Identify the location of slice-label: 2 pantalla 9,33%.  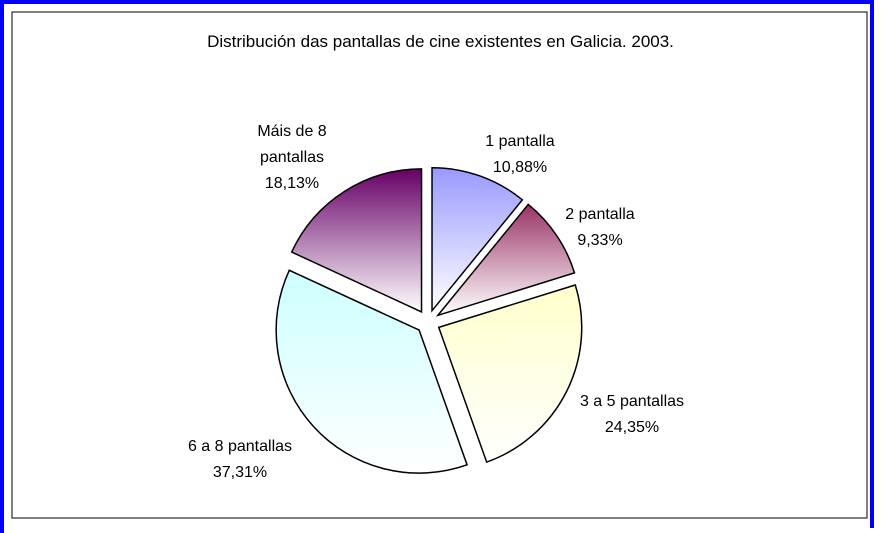
(600, 228).